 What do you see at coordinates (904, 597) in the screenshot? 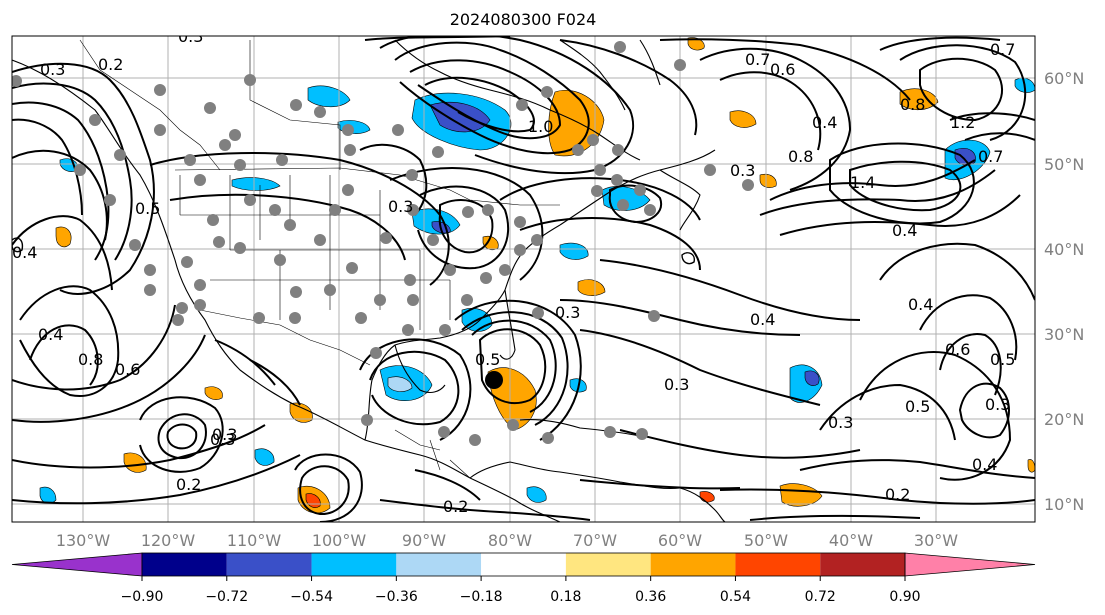
I see `colorbar-tick-label: 0.90` at bounding box center [904, 597].